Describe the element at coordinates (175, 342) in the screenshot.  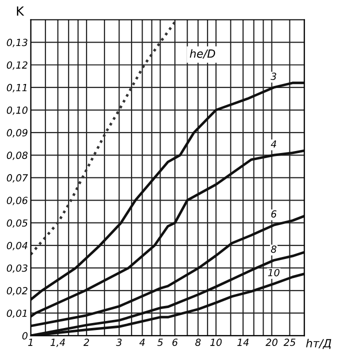
I see `x-tick-label: 6` at that location.